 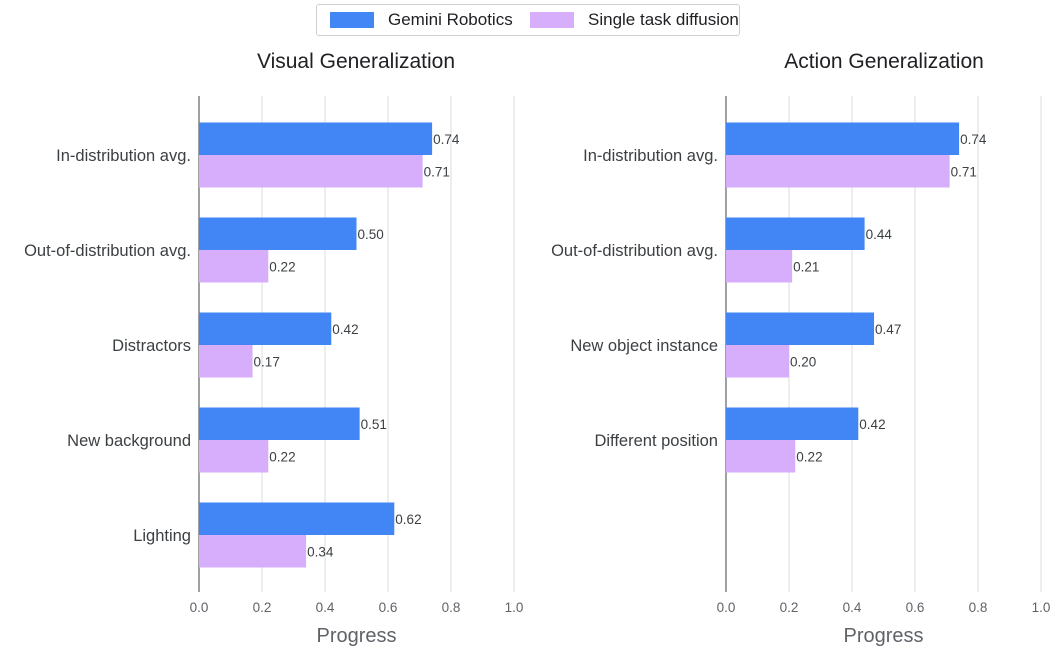 What do you see at coordinates (450, 19) in the screenshot?
I see `legend-label-gemini-robotics: Gemini Robotics` at bounding box center [450, 19].